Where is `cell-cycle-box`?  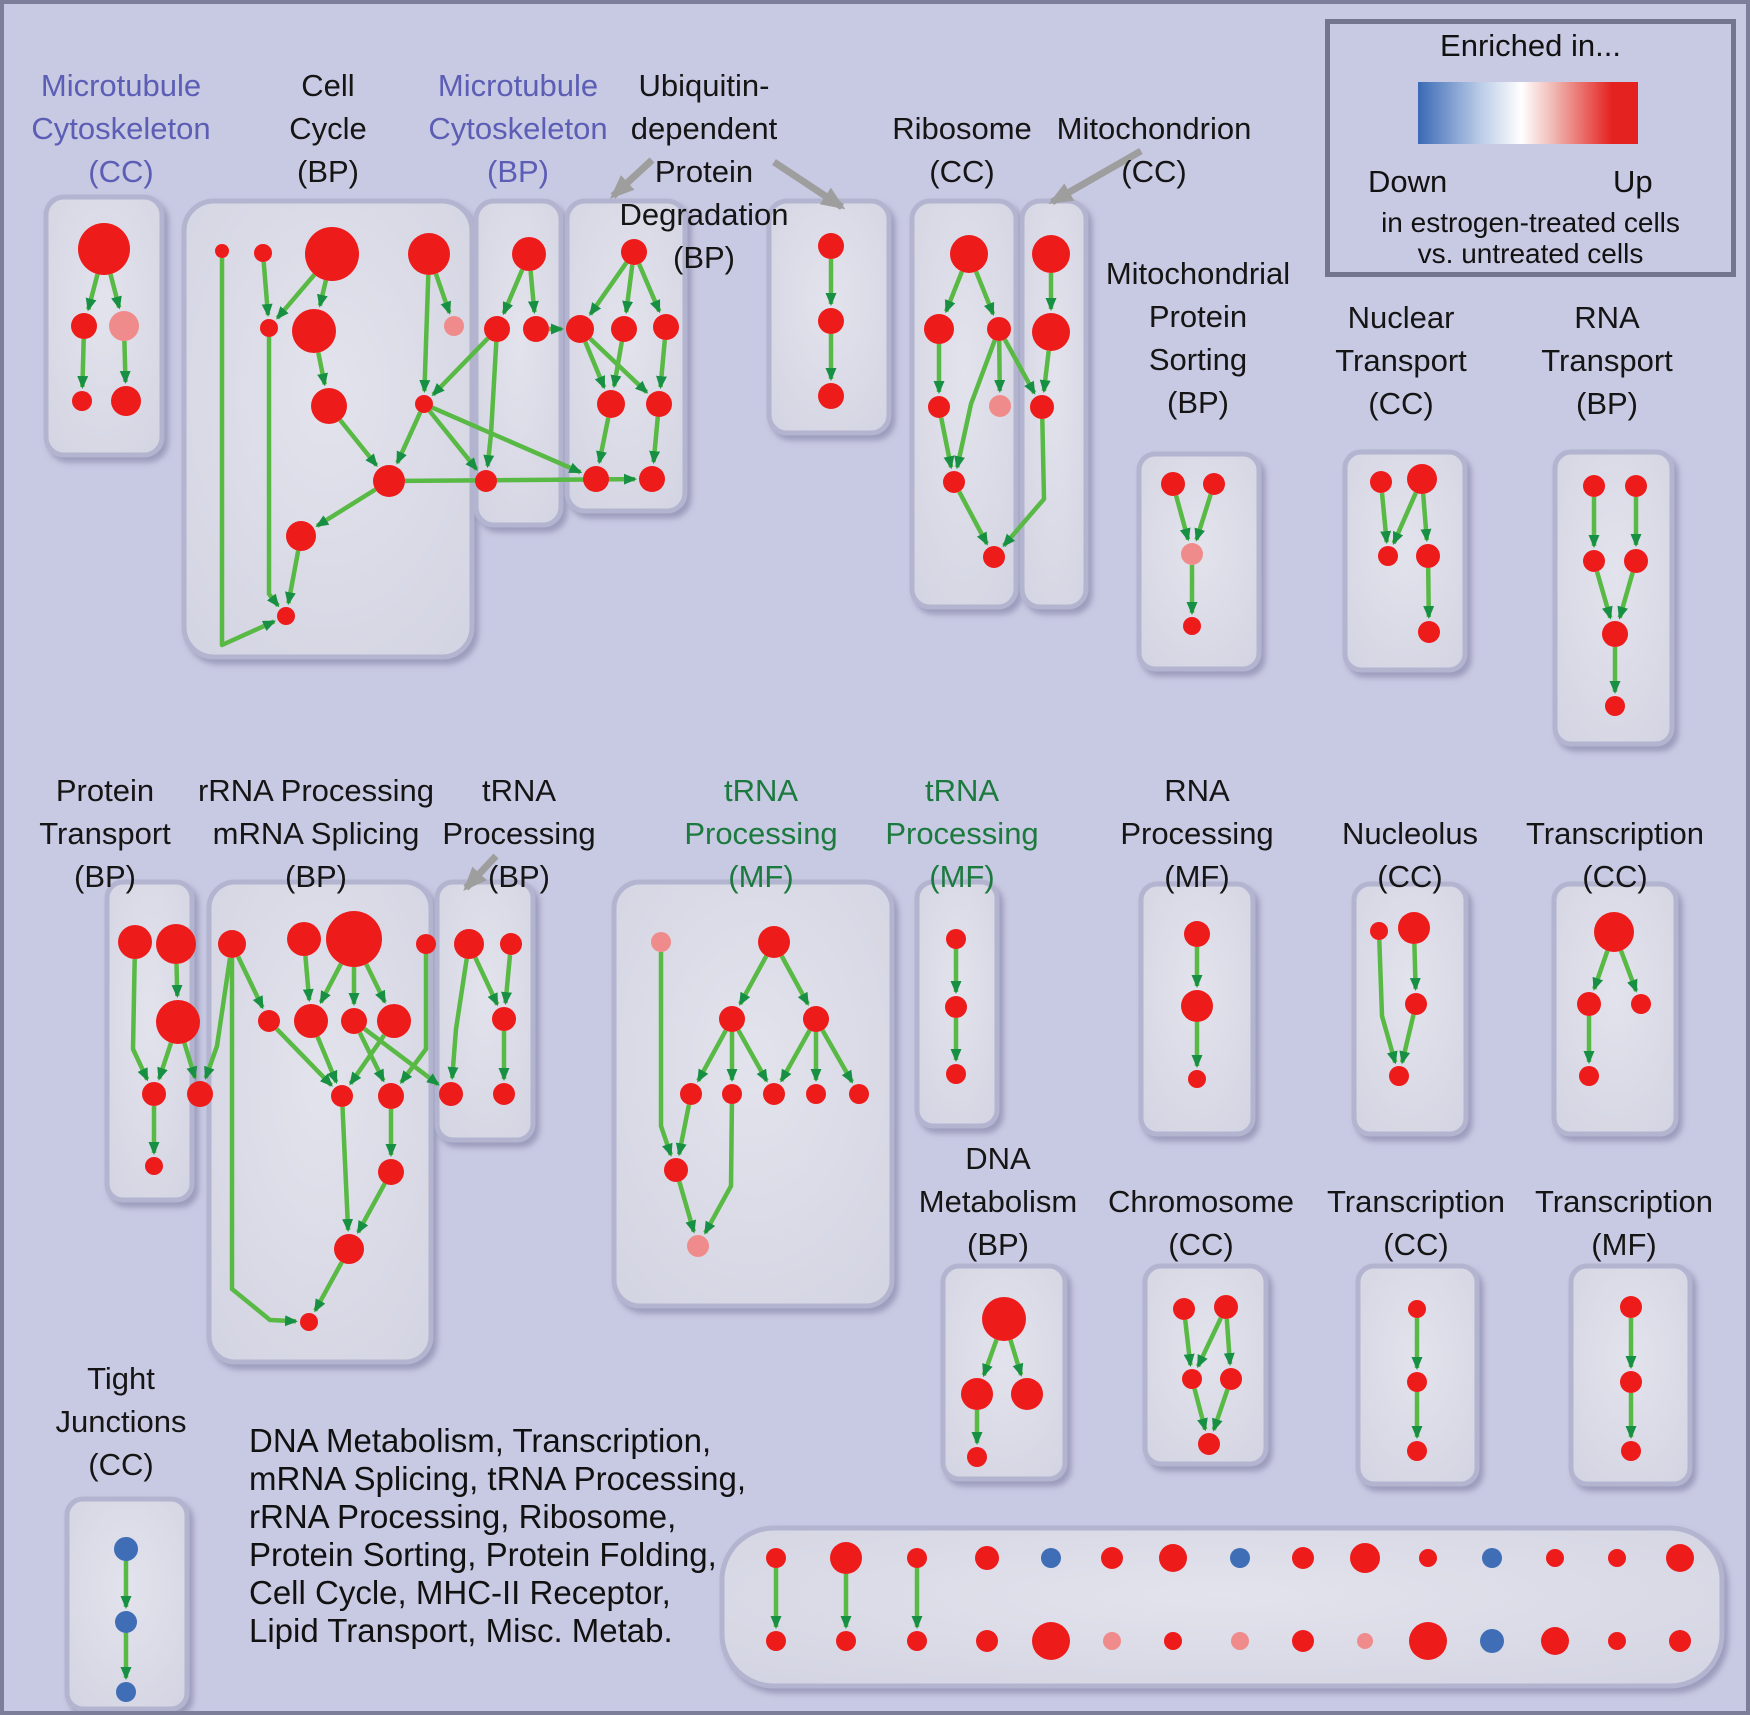
cell-cycle-box is located at coordinates (328, 429).